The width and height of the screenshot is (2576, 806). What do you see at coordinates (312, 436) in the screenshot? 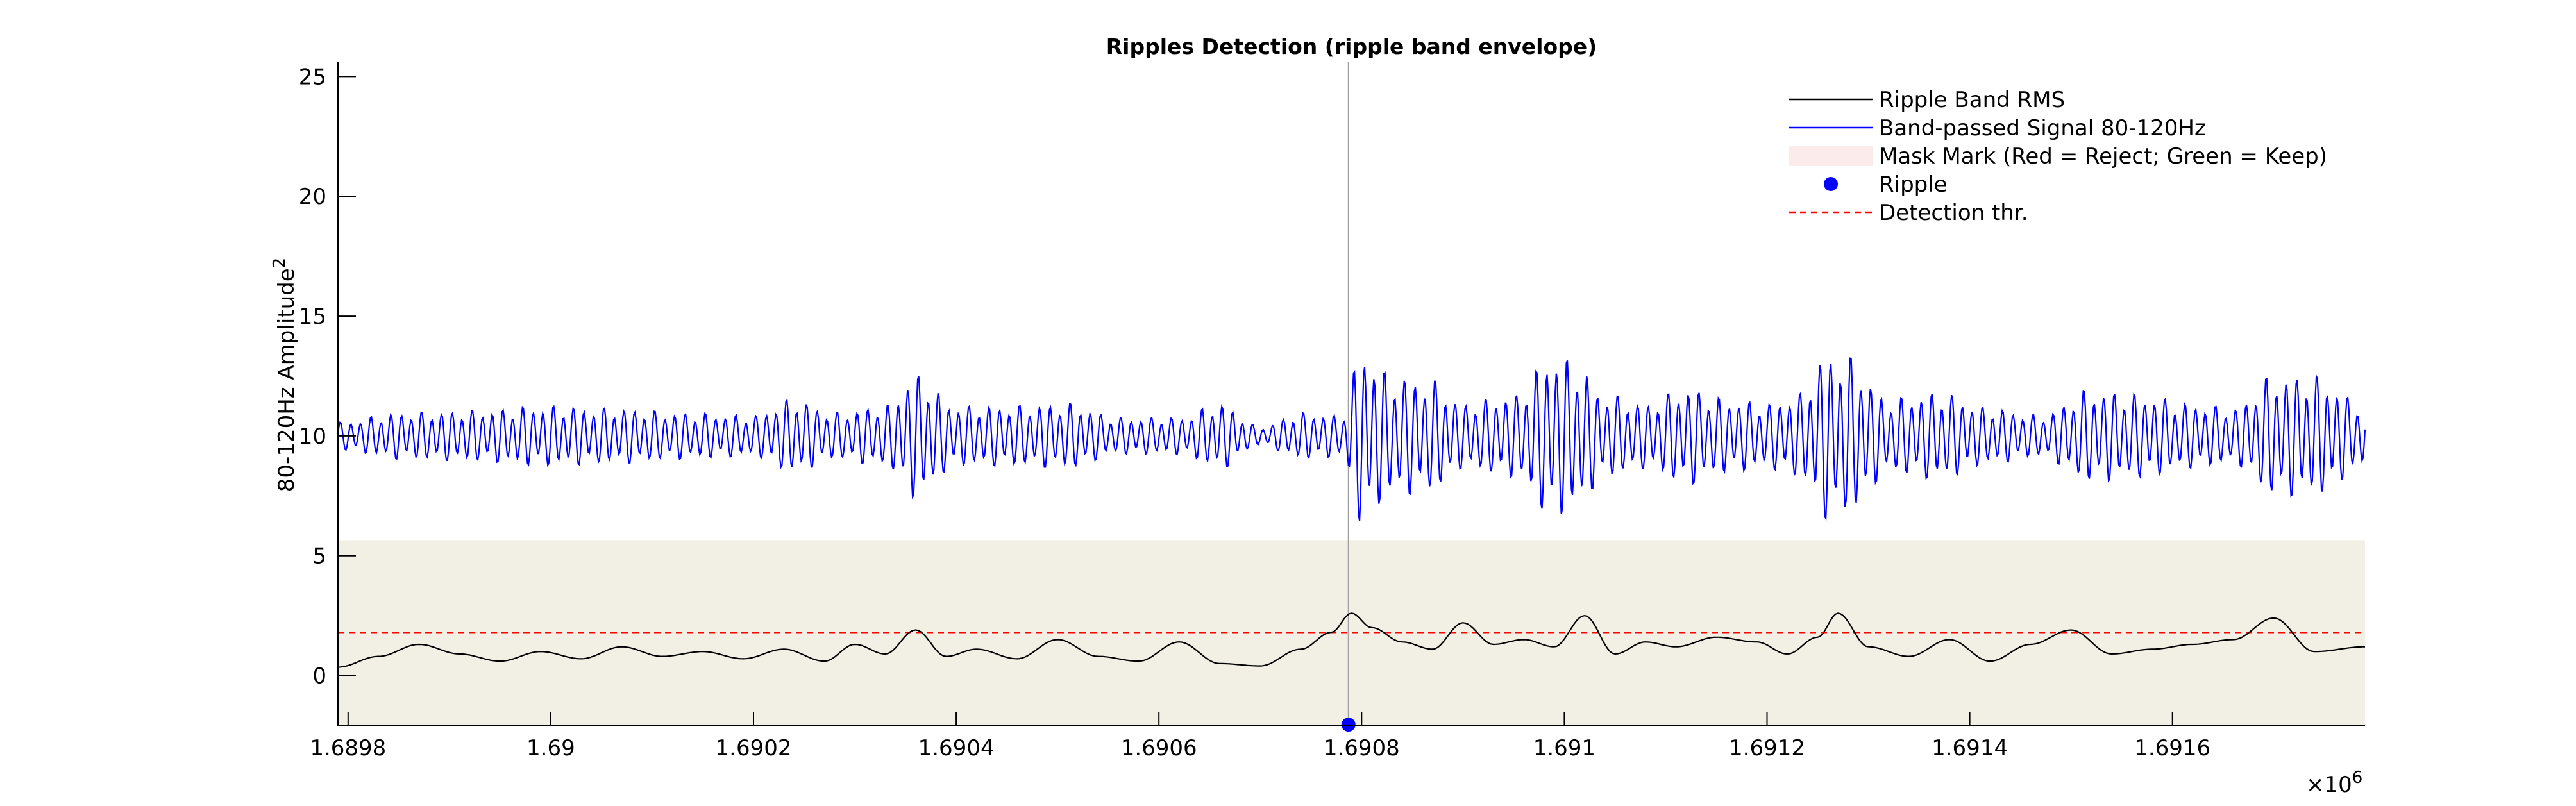
I see `y-tick-label: 10` at bounding box center [312, 436].